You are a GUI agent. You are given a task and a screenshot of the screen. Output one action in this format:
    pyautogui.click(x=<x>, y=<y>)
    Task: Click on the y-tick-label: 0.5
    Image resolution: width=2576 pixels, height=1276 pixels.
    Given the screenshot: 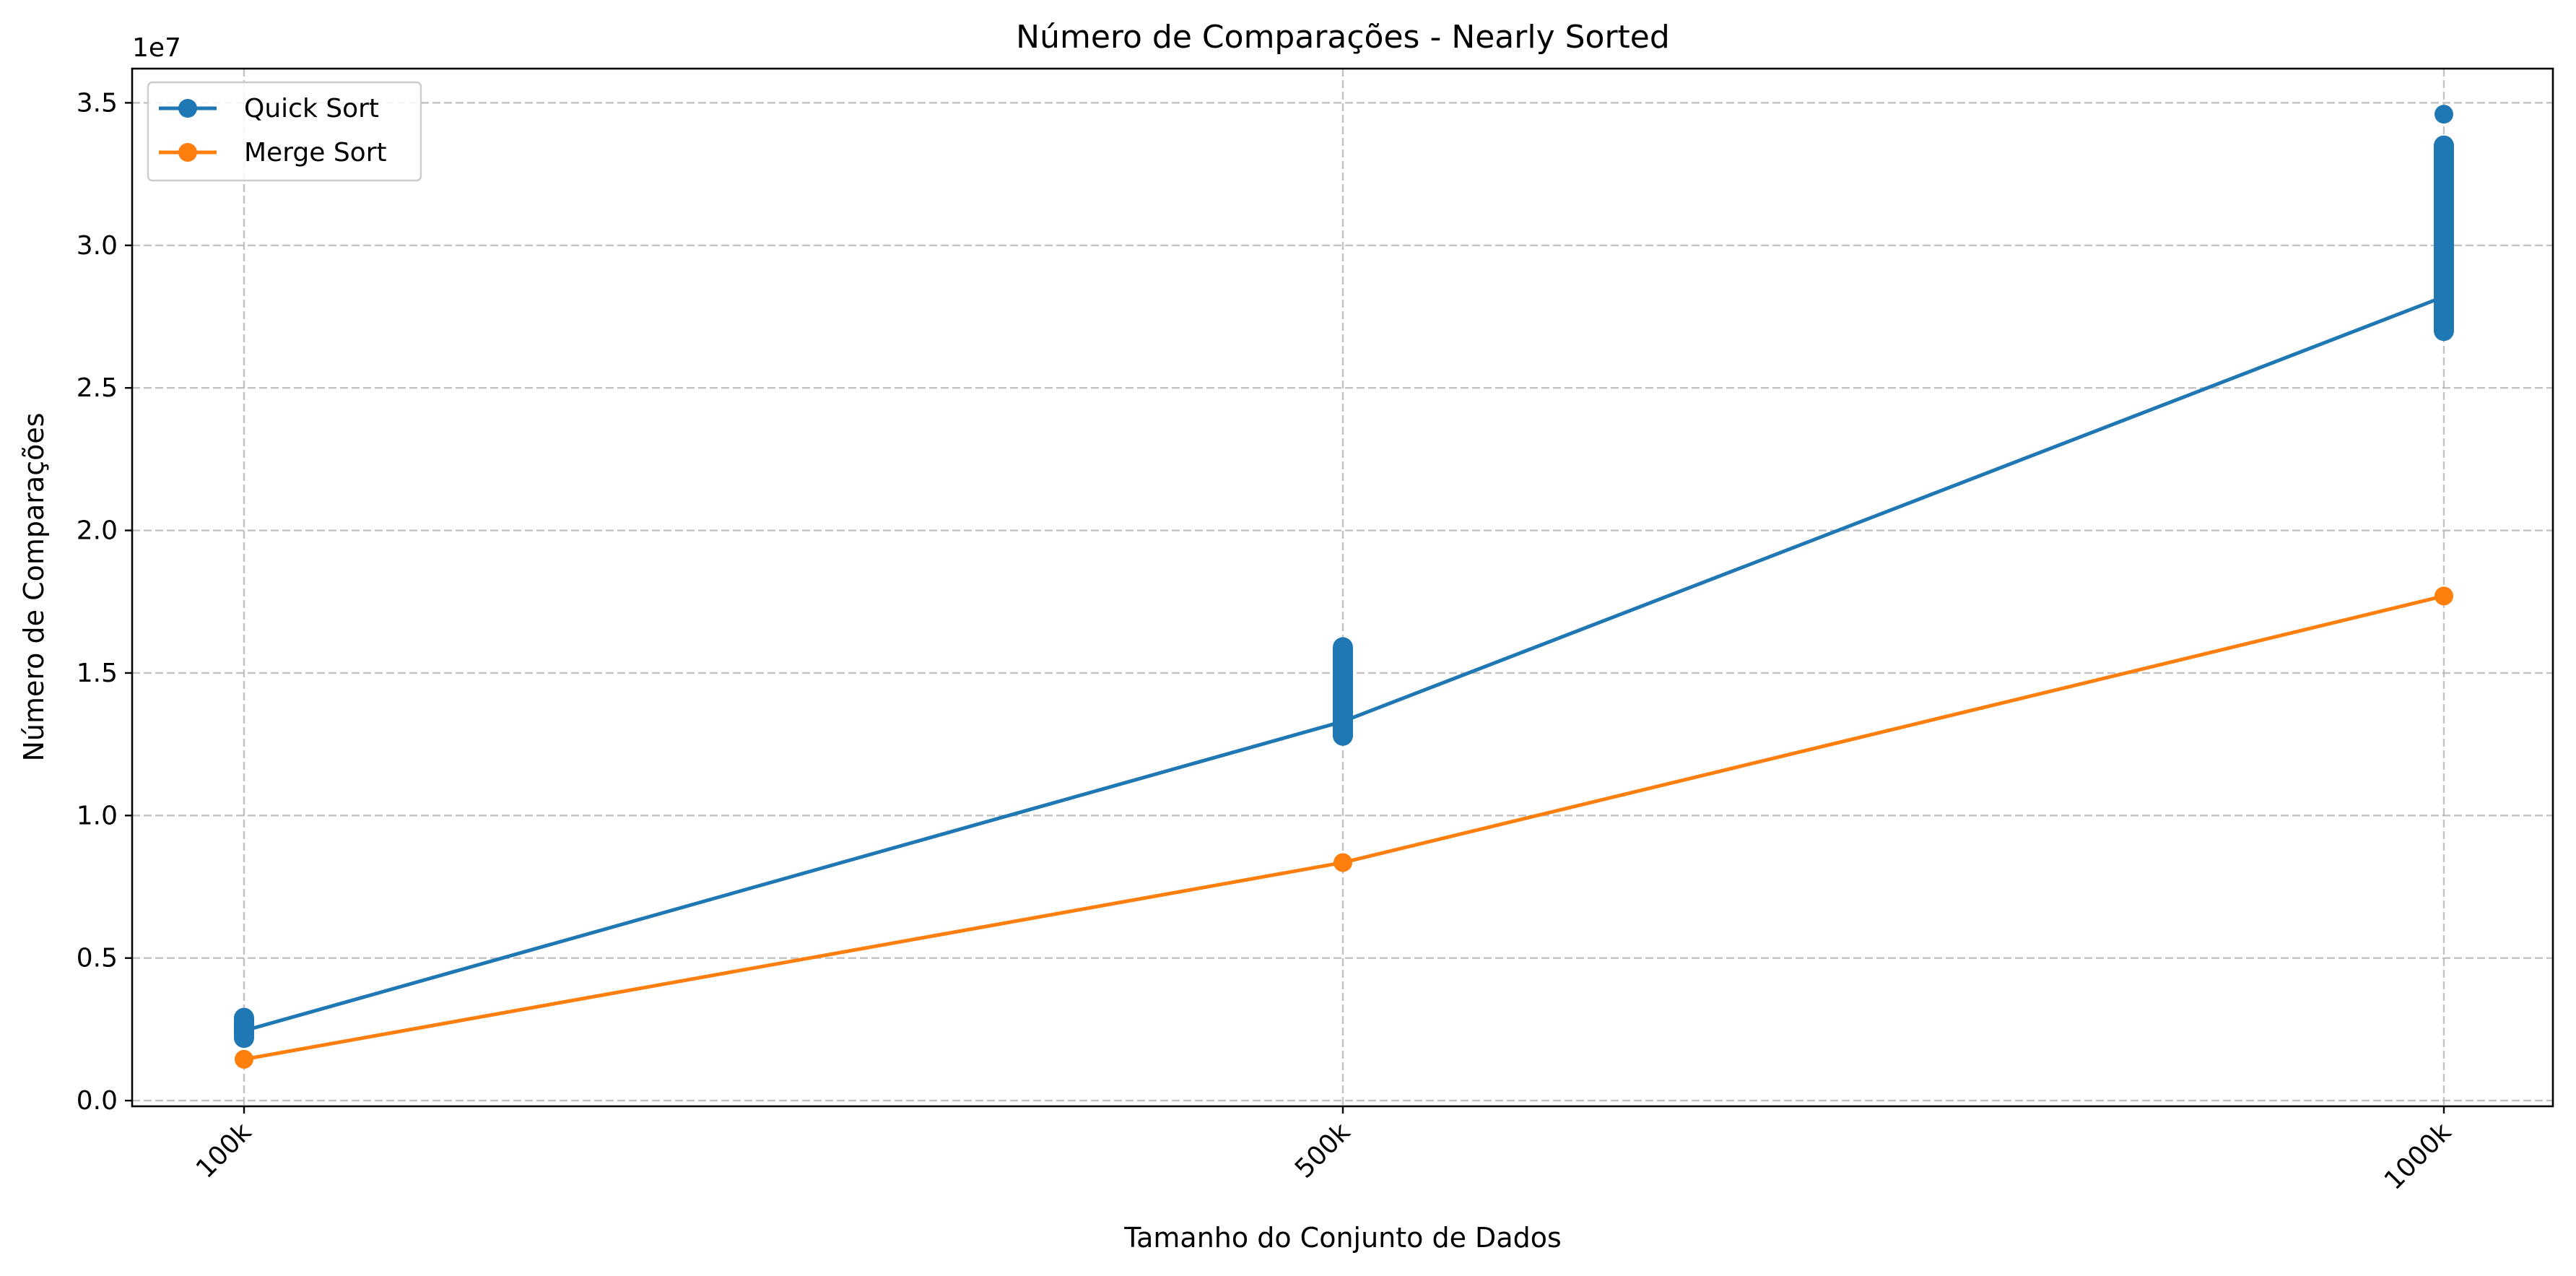 What is the action you would take?
    pyautogui.click(x=97, y=959)
    